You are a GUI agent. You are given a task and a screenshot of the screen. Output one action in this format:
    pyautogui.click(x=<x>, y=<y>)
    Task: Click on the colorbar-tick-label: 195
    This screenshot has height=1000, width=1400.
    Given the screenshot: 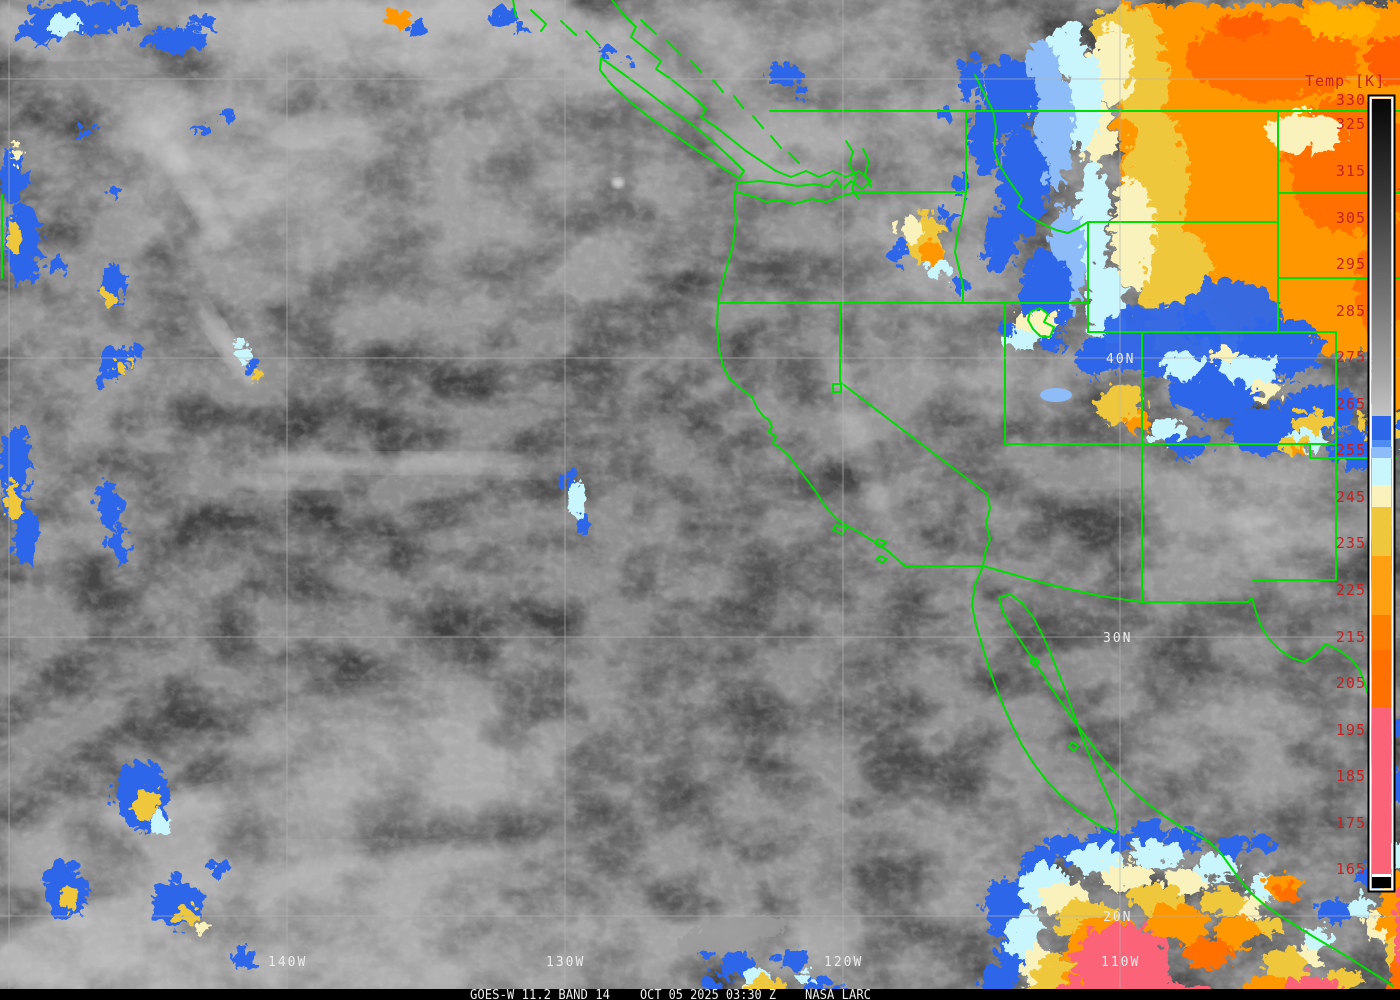 What is the action you would take?
    pyautogui.click(x=1351, y=730)
    